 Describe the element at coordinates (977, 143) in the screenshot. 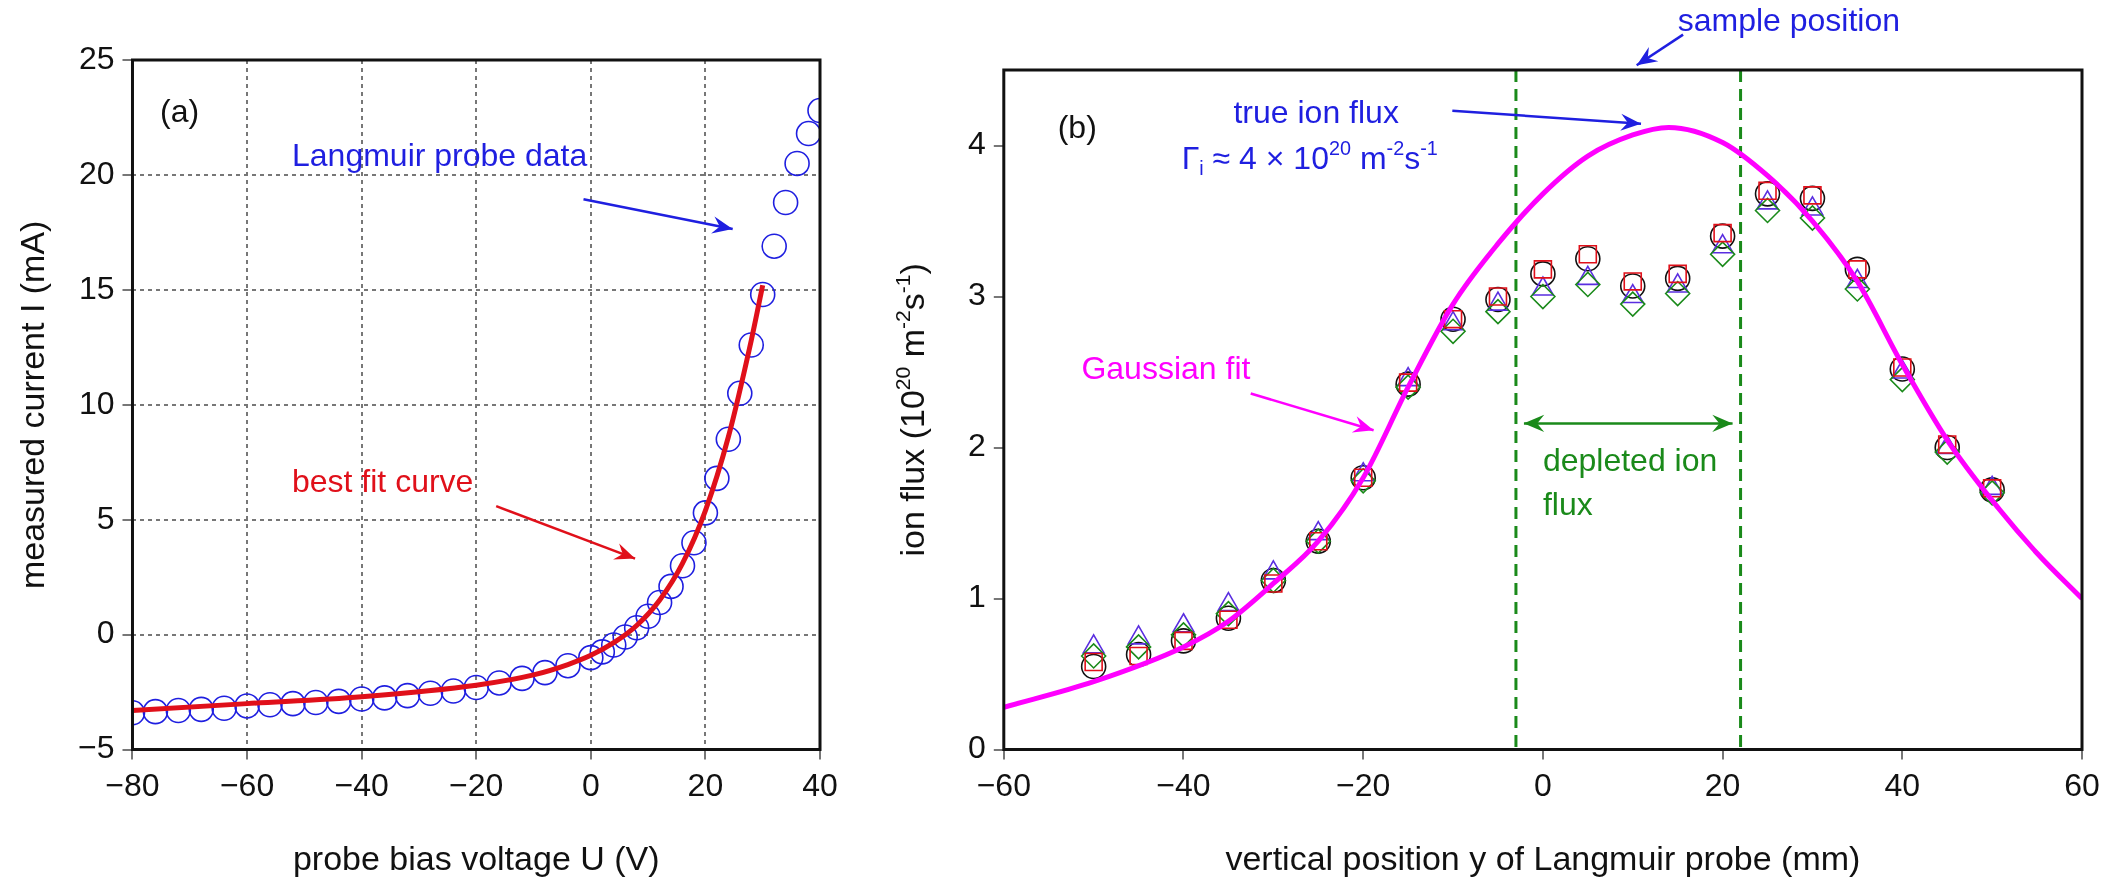

I see `y-tick-label: 4` at that location.